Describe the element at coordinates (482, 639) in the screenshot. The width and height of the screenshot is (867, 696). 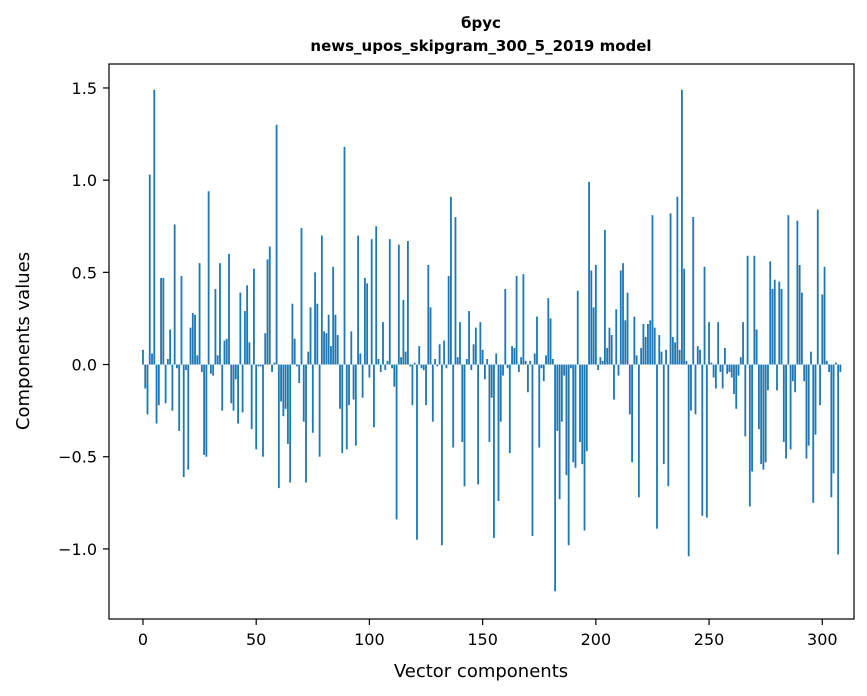
I see `x-tick-label: 150` at that location.